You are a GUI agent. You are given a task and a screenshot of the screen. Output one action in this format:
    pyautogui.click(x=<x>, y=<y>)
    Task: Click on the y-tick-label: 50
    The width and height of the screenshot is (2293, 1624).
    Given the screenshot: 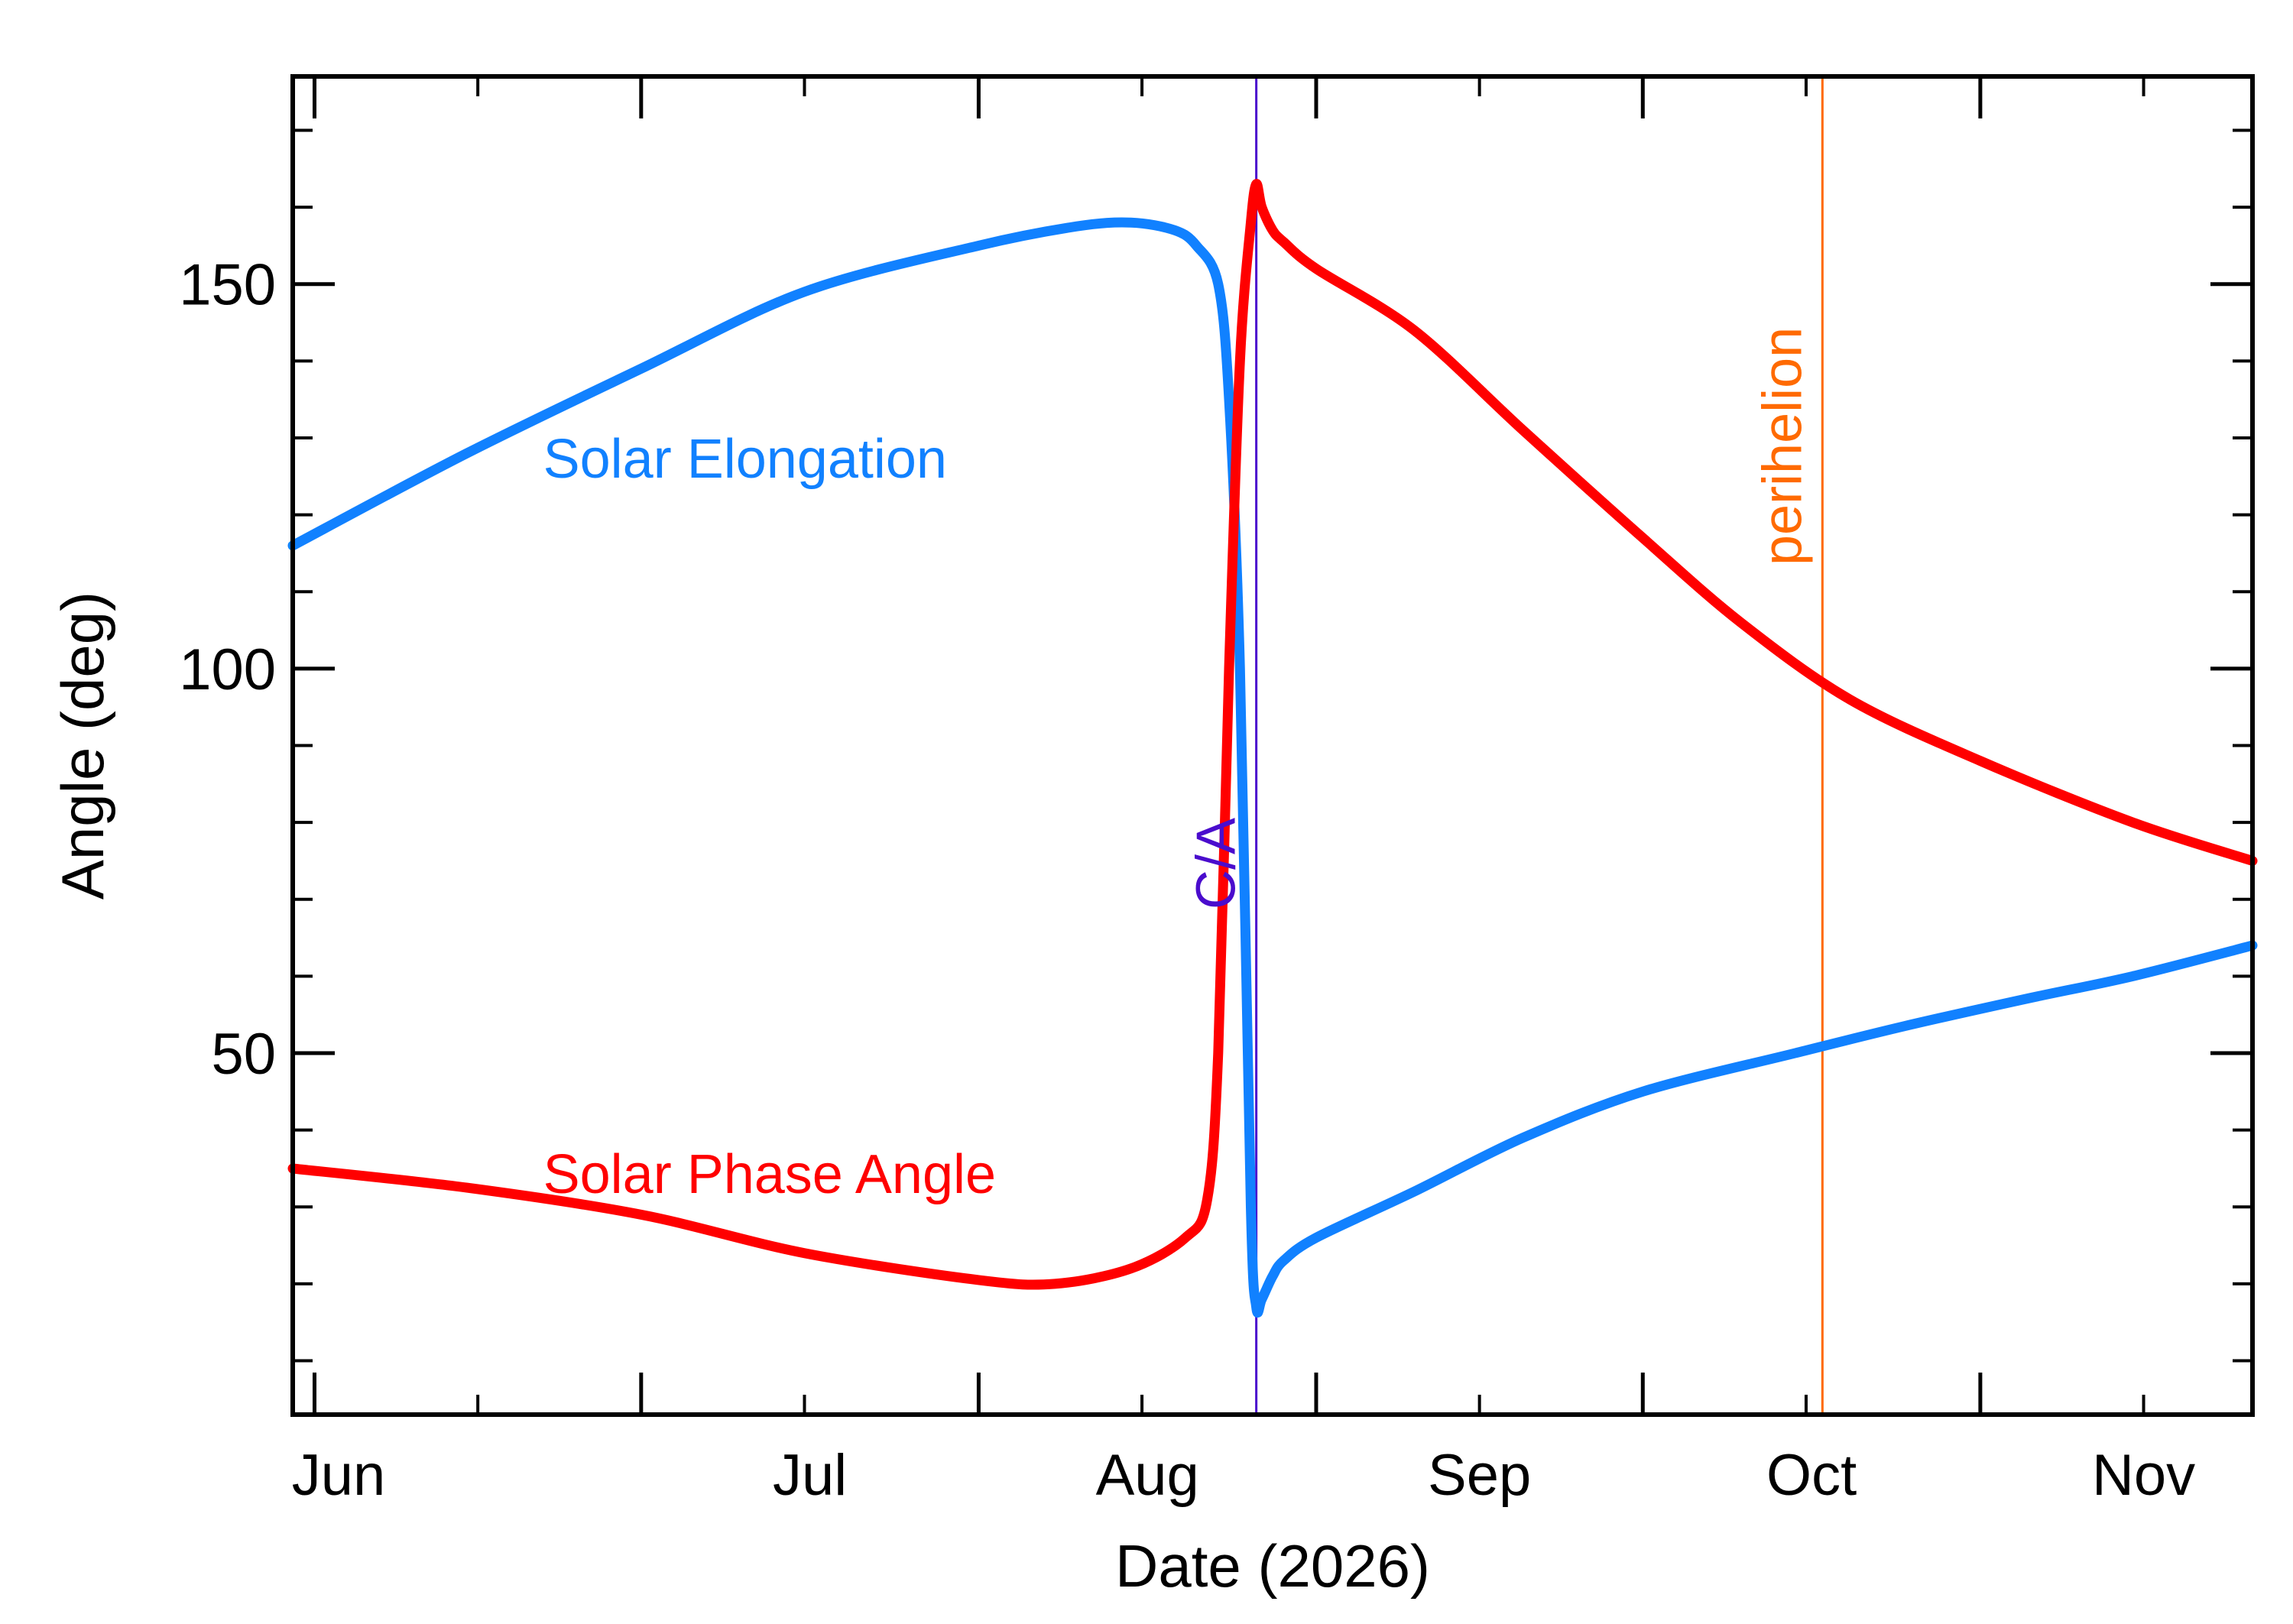 What is the action you would take?
    pyautogui.click(x=243, y=1054)
    